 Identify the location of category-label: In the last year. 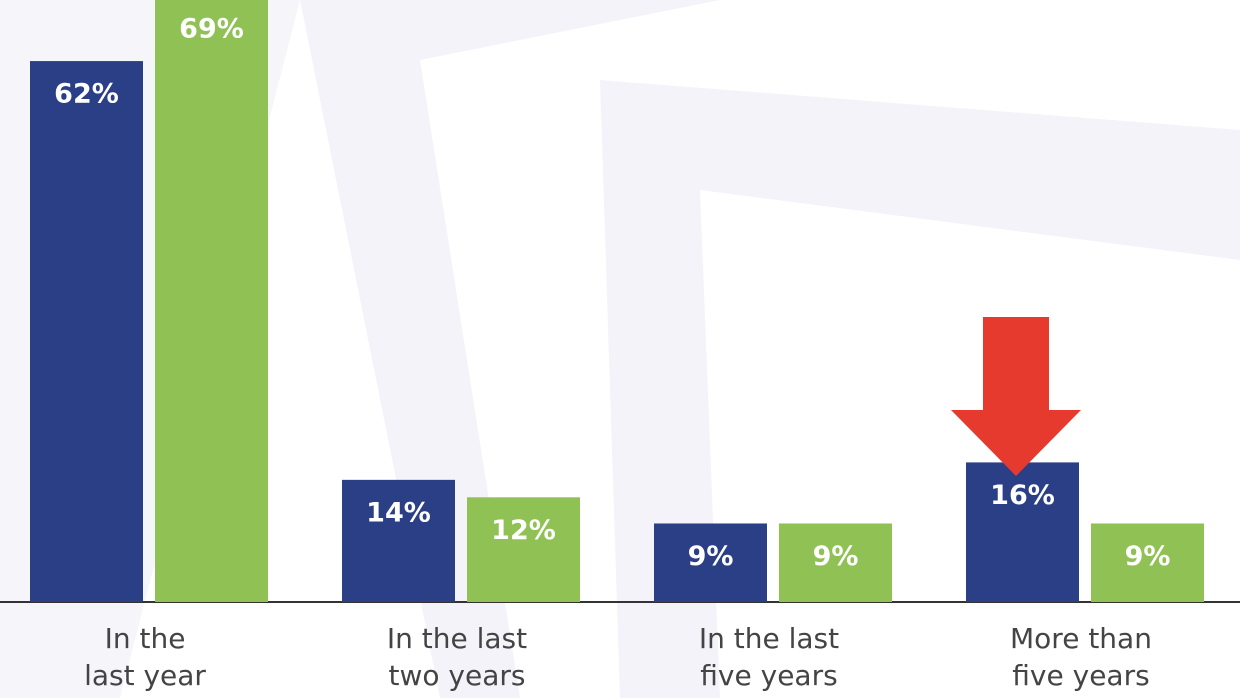
(145, 657).